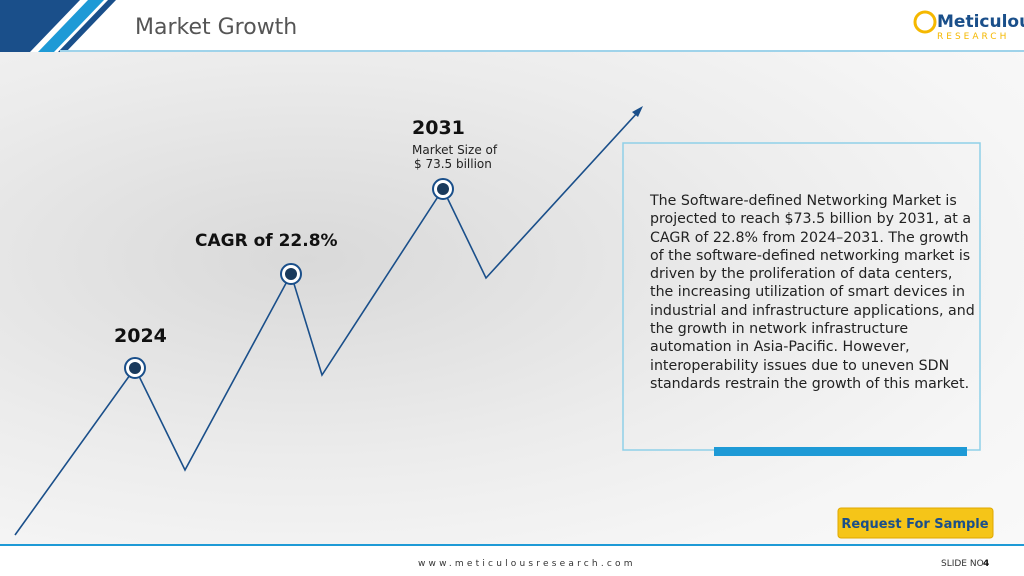  What do you see at coordinates (962, 564) in the screenshot?
I see `slide-label: SLIDE NO` at bounding box center [962, 564].